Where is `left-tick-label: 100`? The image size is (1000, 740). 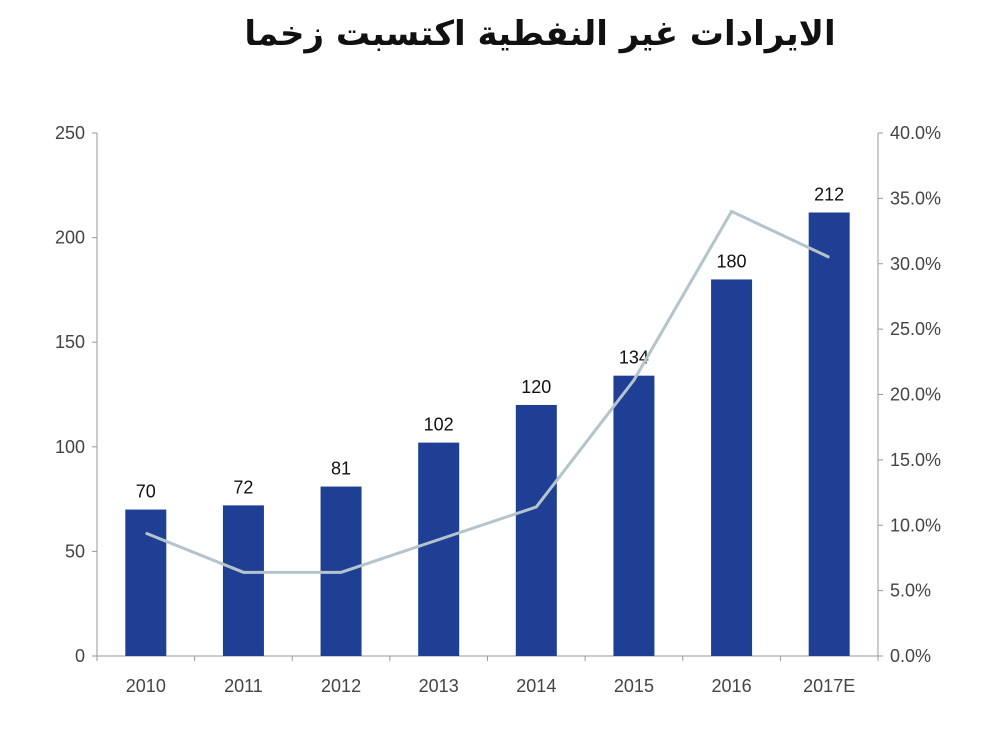 left-tick-label: 100 is located at coordinates (70, 447).